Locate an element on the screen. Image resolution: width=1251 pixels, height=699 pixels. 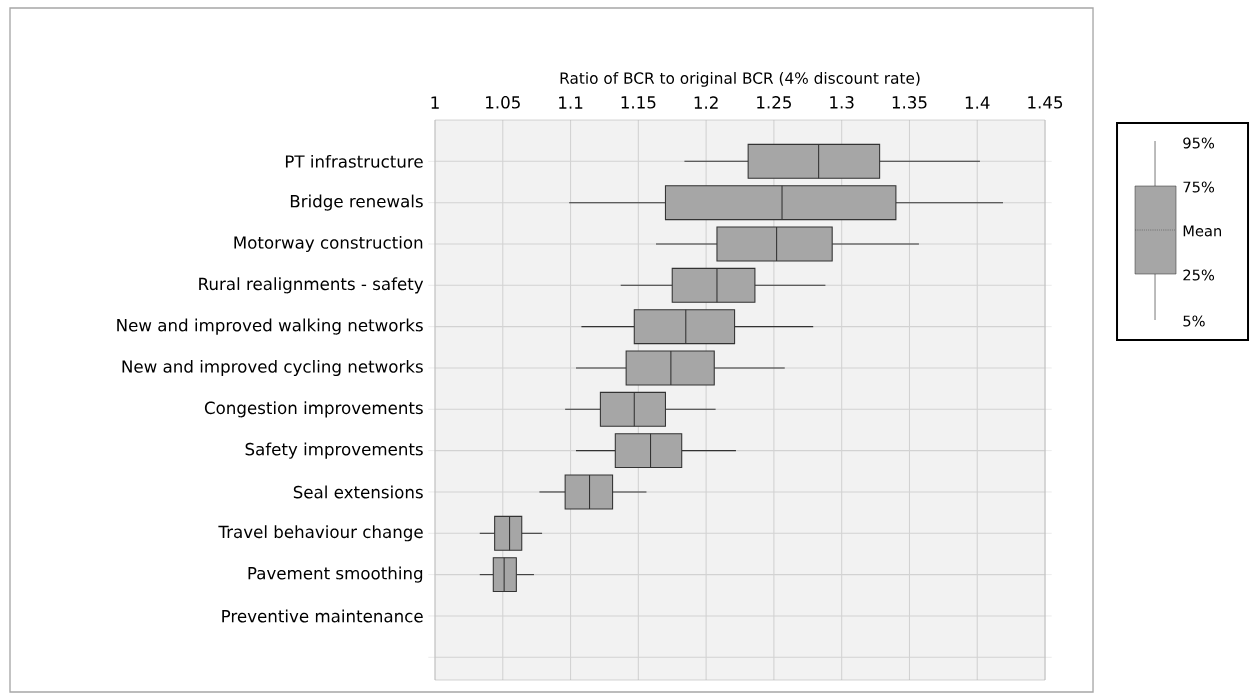
x-tick-label: 1.2 is located at coordinates (706, 102).